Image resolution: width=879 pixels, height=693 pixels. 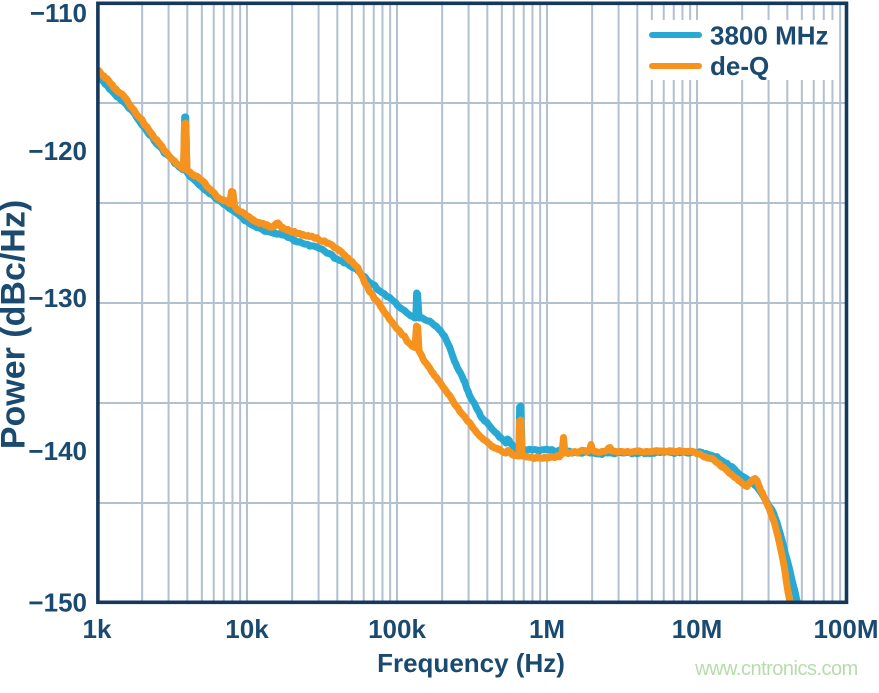 I want to click on svg-text: 1M, so click(x=547, y=629).